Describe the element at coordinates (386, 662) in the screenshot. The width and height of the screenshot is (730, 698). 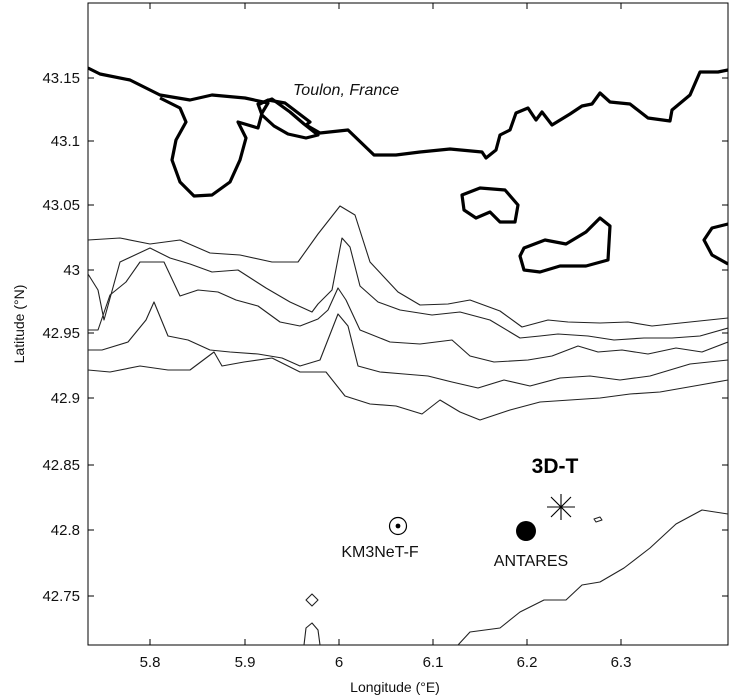
I see `x-tick-labels: 5.8 5.9 6 6.1 6.2 6.3` at that location.